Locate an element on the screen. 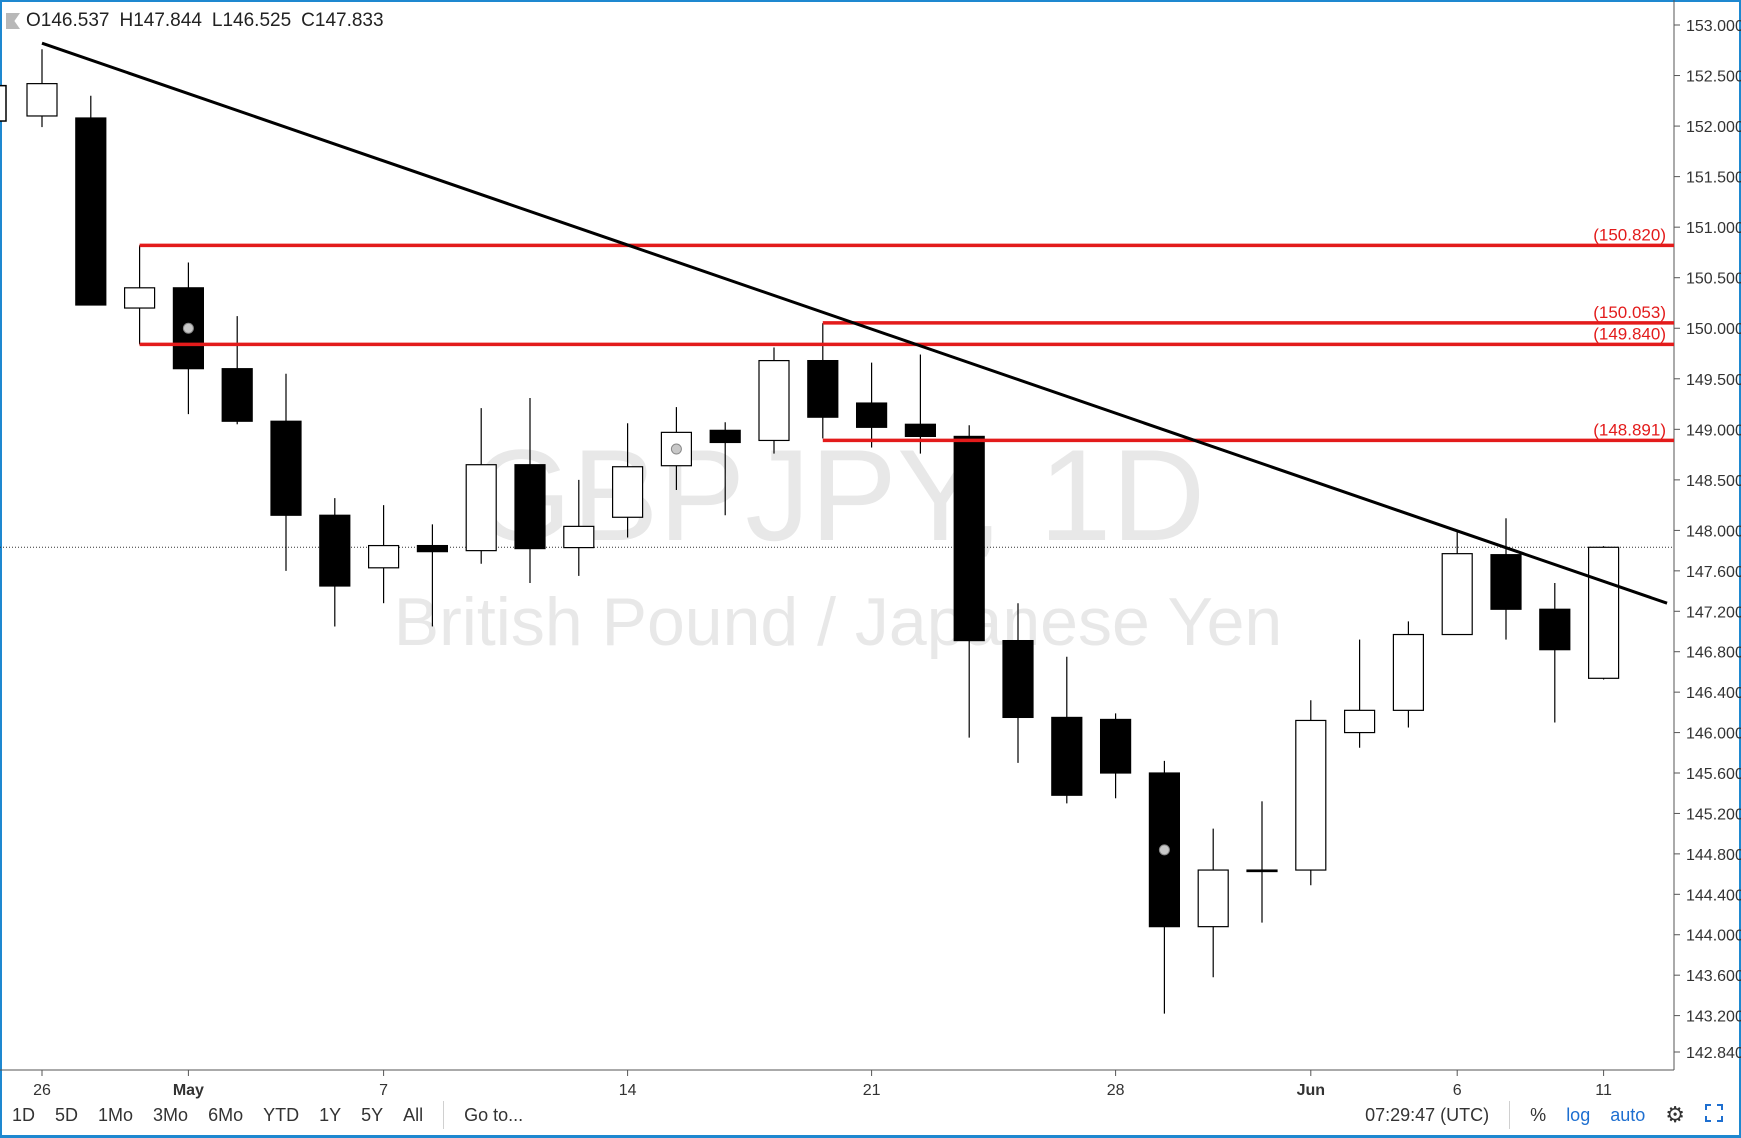  x-tick-label: 6 is located at coordinates (1457, 1090).